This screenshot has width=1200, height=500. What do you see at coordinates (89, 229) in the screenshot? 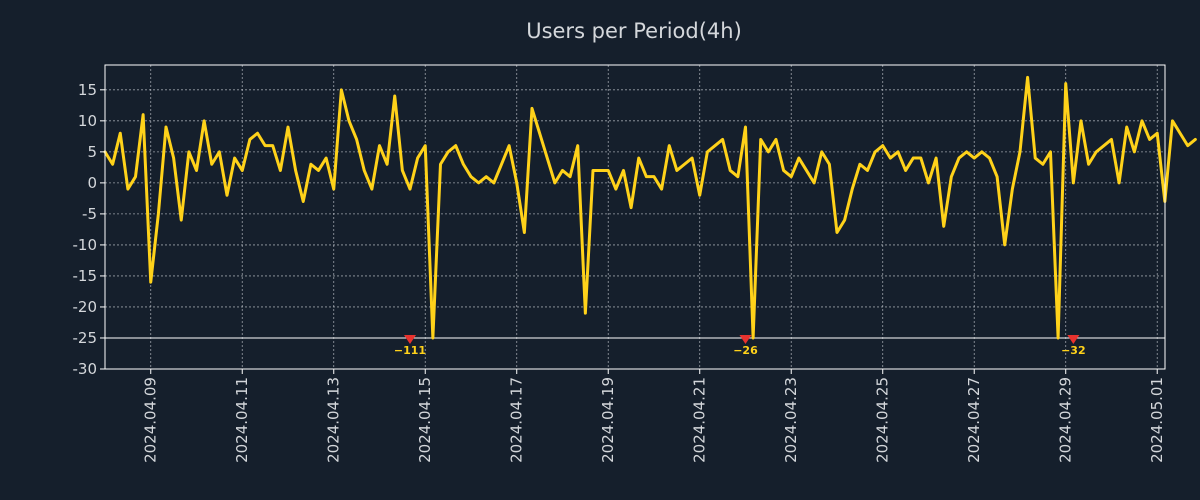
I see `y-axis: 15 10 5 0 -5 -10 -15 -20 -25 -30` at bounding box center [89, 229].